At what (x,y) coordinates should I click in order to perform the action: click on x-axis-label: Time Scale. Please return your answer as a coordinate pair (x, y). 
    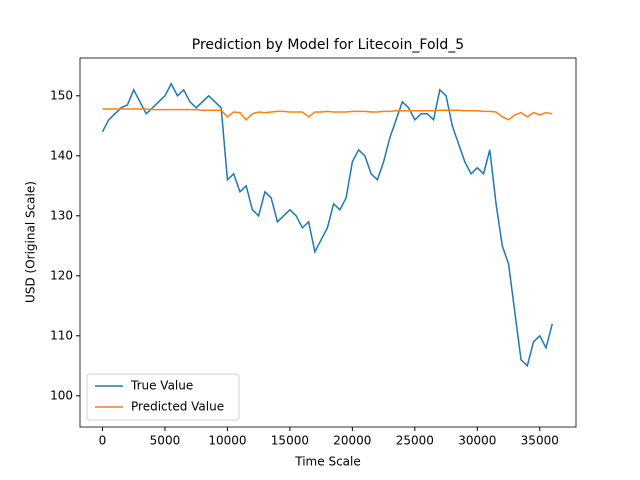
    Looking at the image, I should click on (327, 462).